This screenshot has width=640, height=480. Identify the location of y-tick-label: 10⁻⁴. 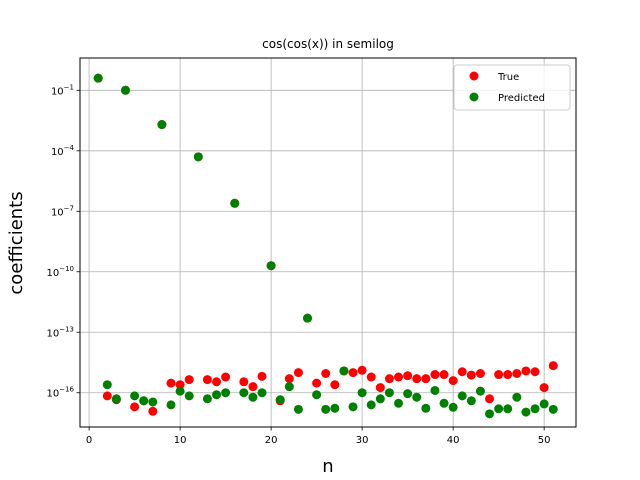
(63, 151).